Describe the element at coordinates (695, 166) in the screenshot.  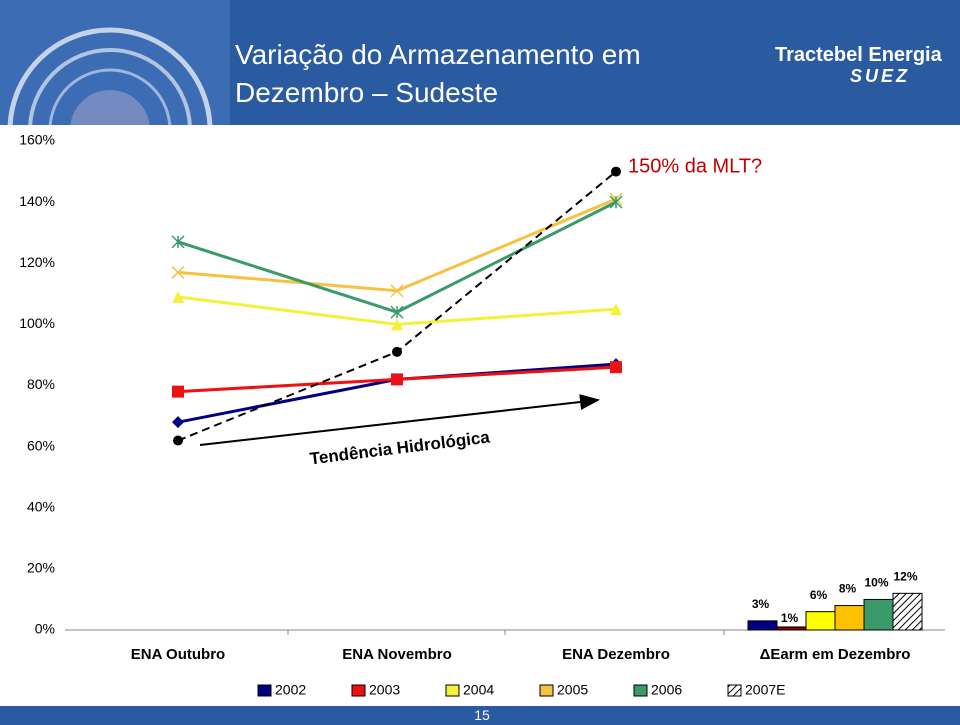
I see `mlt-annotation: 150% da MLT?` at that location.